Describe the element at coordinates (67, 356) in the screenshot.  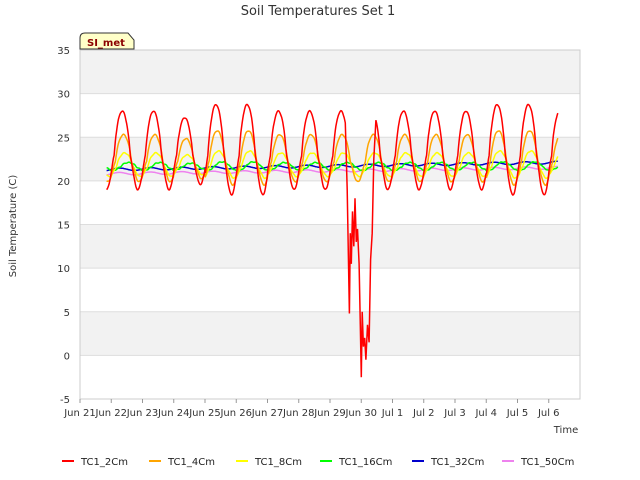
I see `y-tick-label: 0` at that location.